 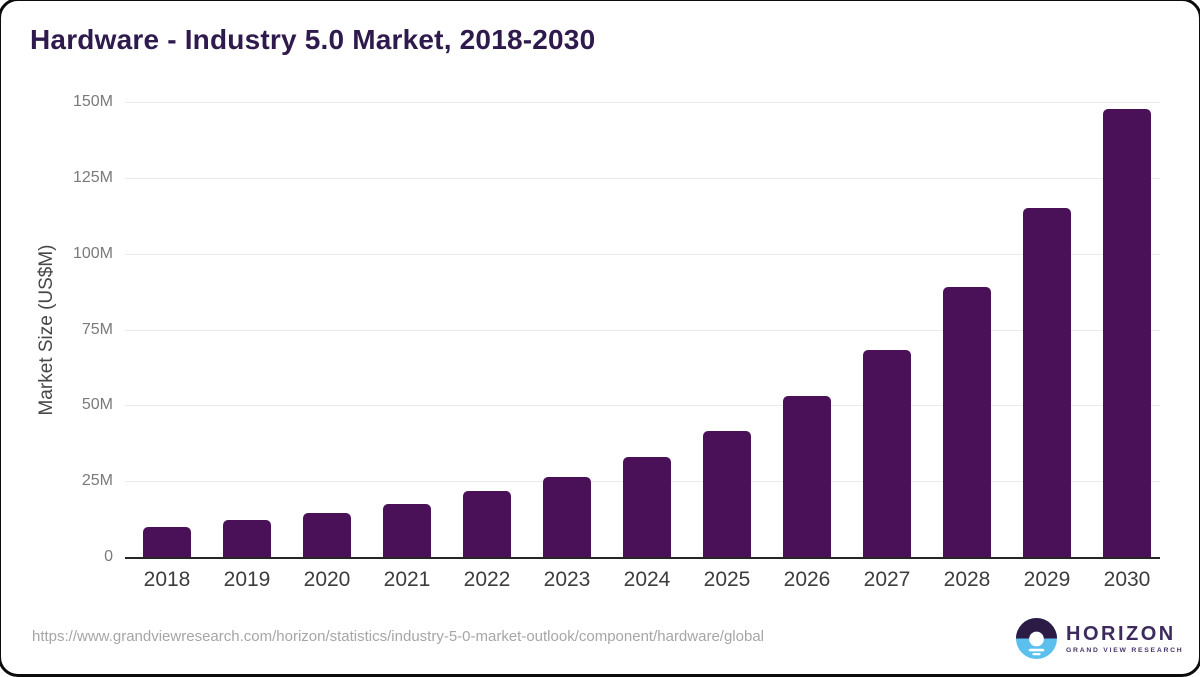 What do you see at coordinates (642, 102) in the screenshot?
I see `gridline-150M` at bounding box center [642, 102].